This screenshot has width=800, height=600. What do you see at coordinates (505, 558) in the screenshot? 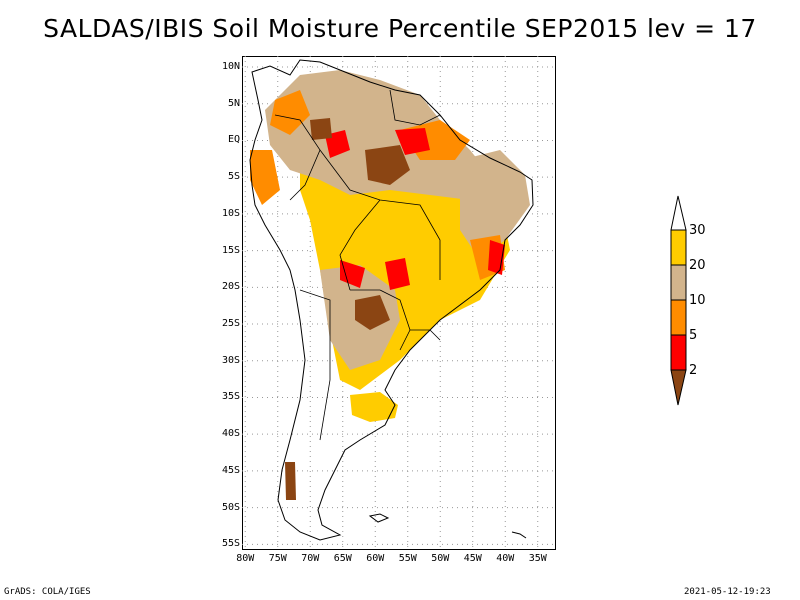
I see `x-tick-label: 40W` at bounding box center [505, 558].